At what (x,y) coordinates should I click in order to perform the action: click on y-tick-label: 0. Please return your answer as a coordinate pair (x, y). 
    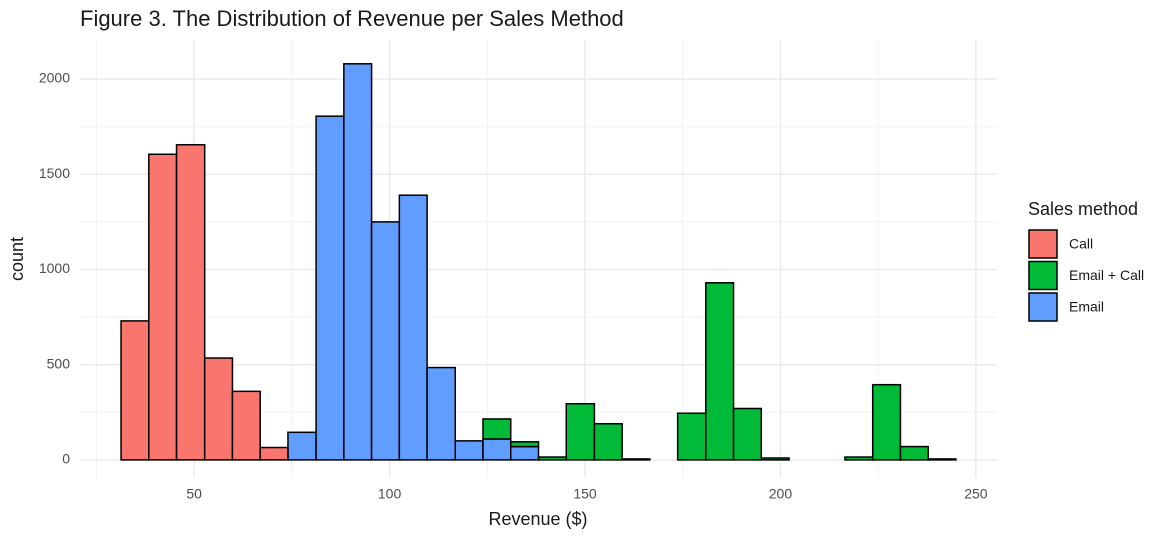
    Looking at the image, I should click on (66, 459).